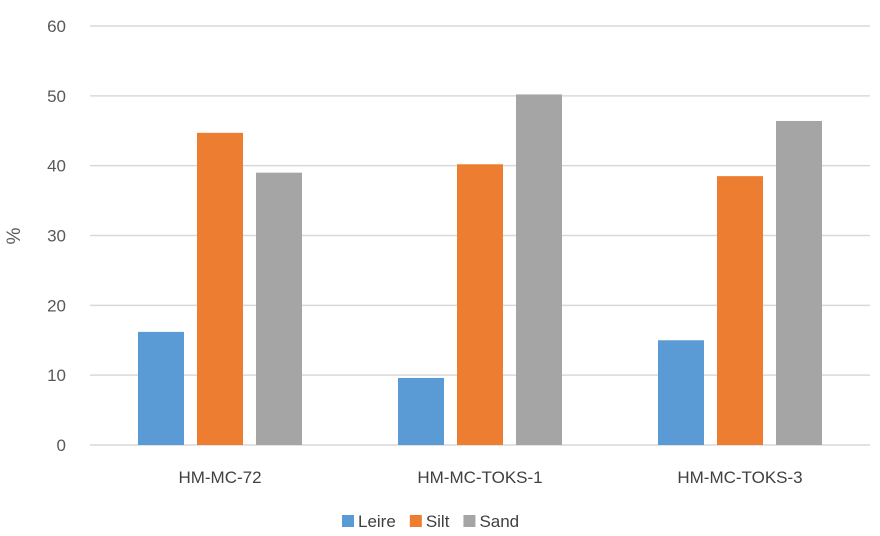  Describe the element at coordinates (61, 445) in the screenshot. I see `y-tick-label: 0` at that location.